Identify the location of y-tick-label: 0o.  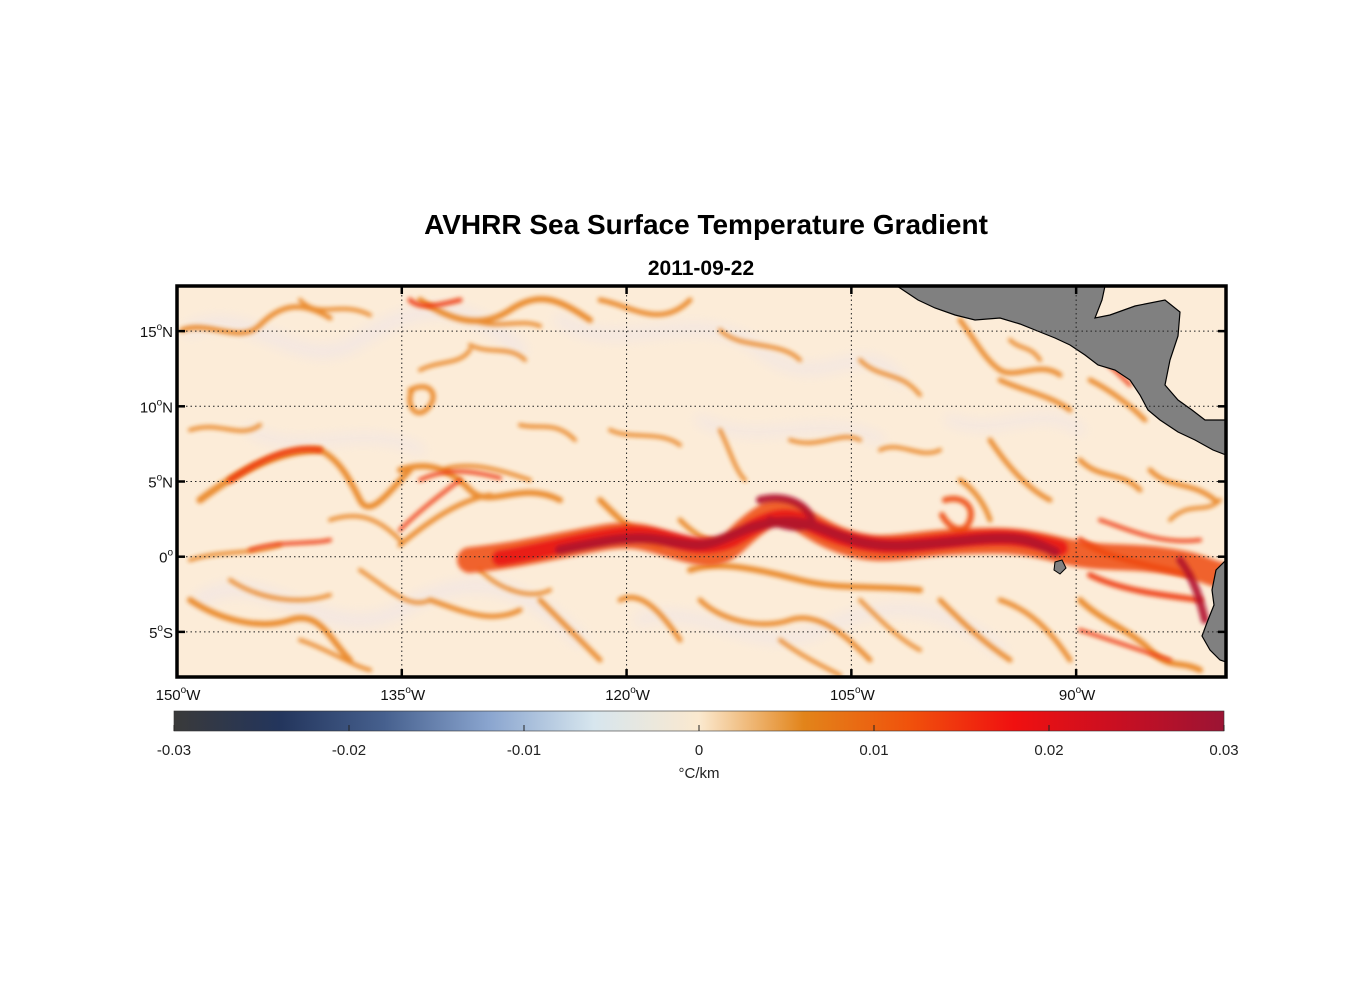
(166, 557).